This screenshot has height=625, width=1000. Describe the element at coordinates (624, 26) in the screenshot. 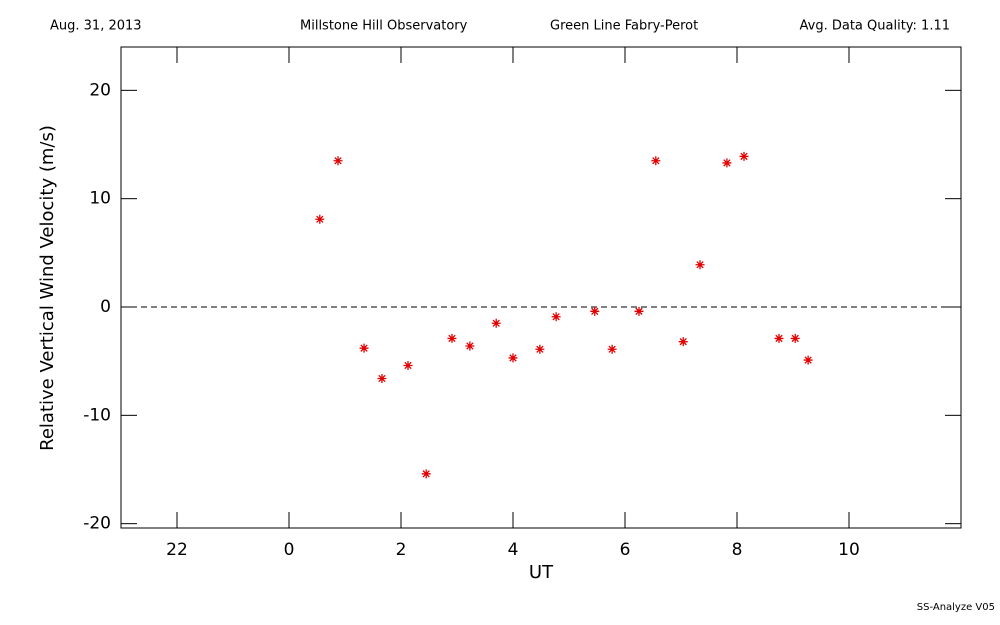

I see `header-instrument: Green Line Fabry-Perot` at that location.